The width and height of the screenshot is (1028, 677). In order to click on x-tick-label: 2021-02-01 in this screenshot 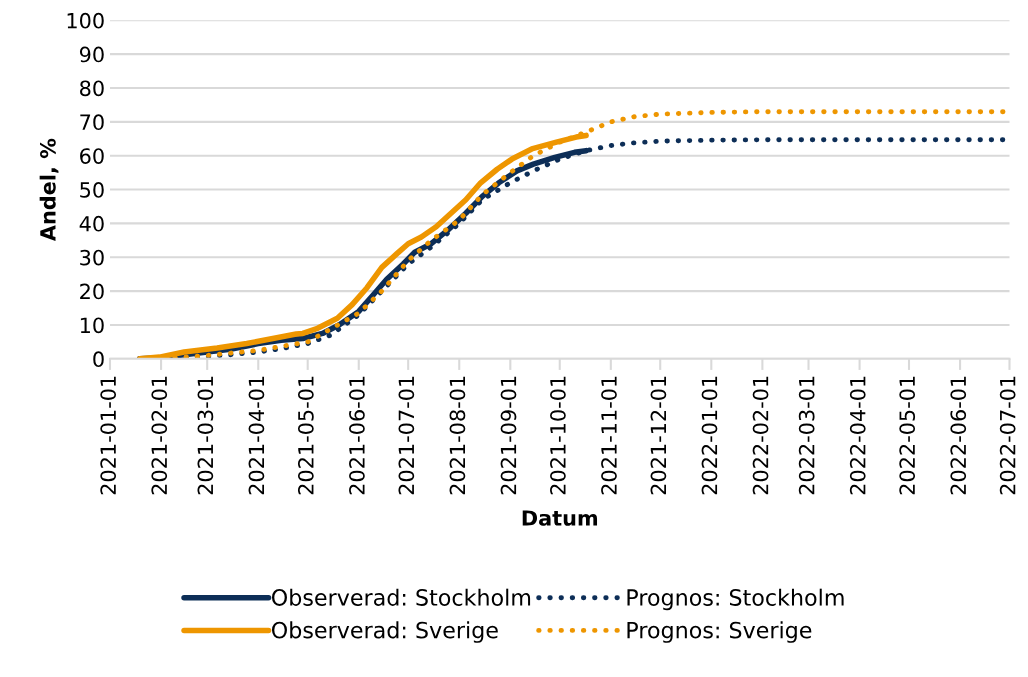, I will do `click(159, 435)`.